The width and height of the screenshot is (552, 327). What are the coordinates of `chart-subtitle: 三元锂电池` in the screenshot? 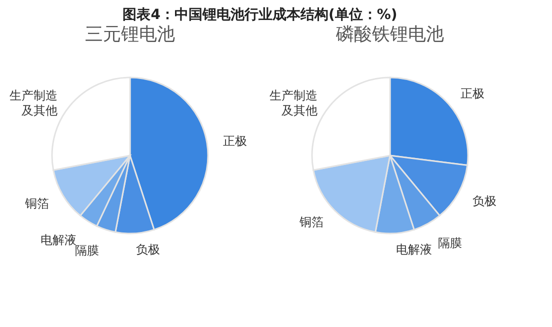 It's located at (130, 34).